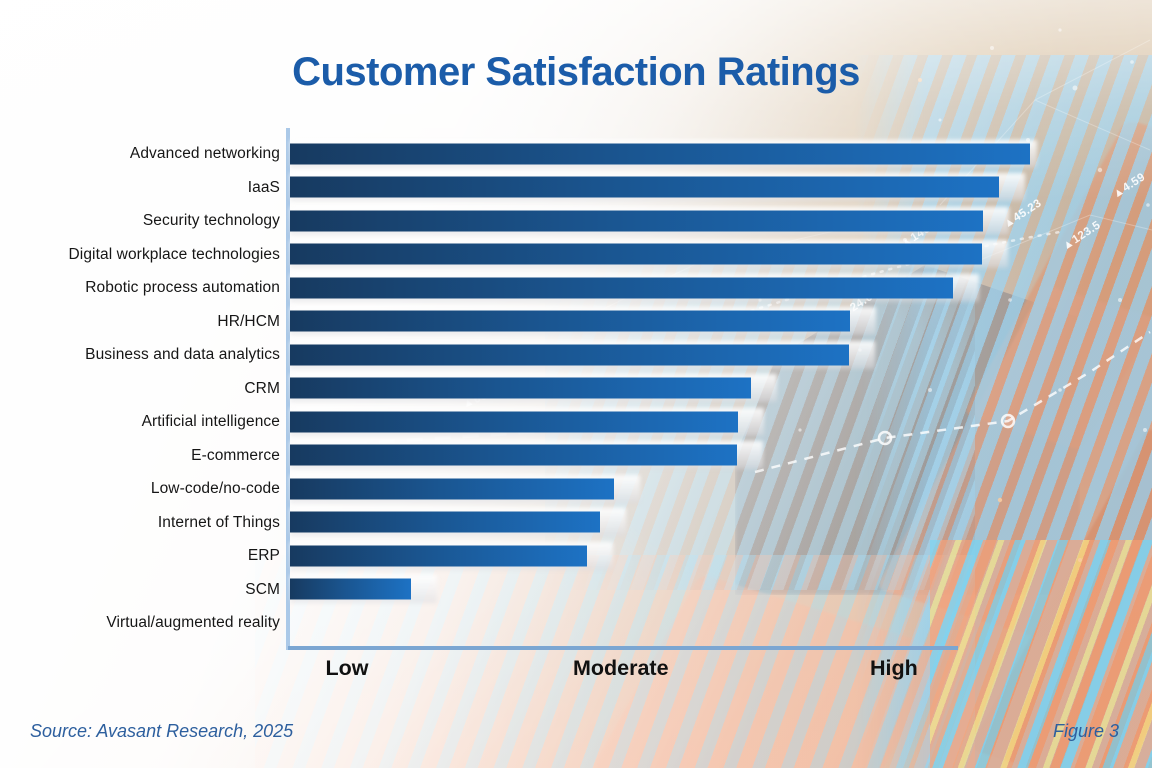  I want to click on chart-title: Customer Satisfaction Ratings, so click(576, 72).